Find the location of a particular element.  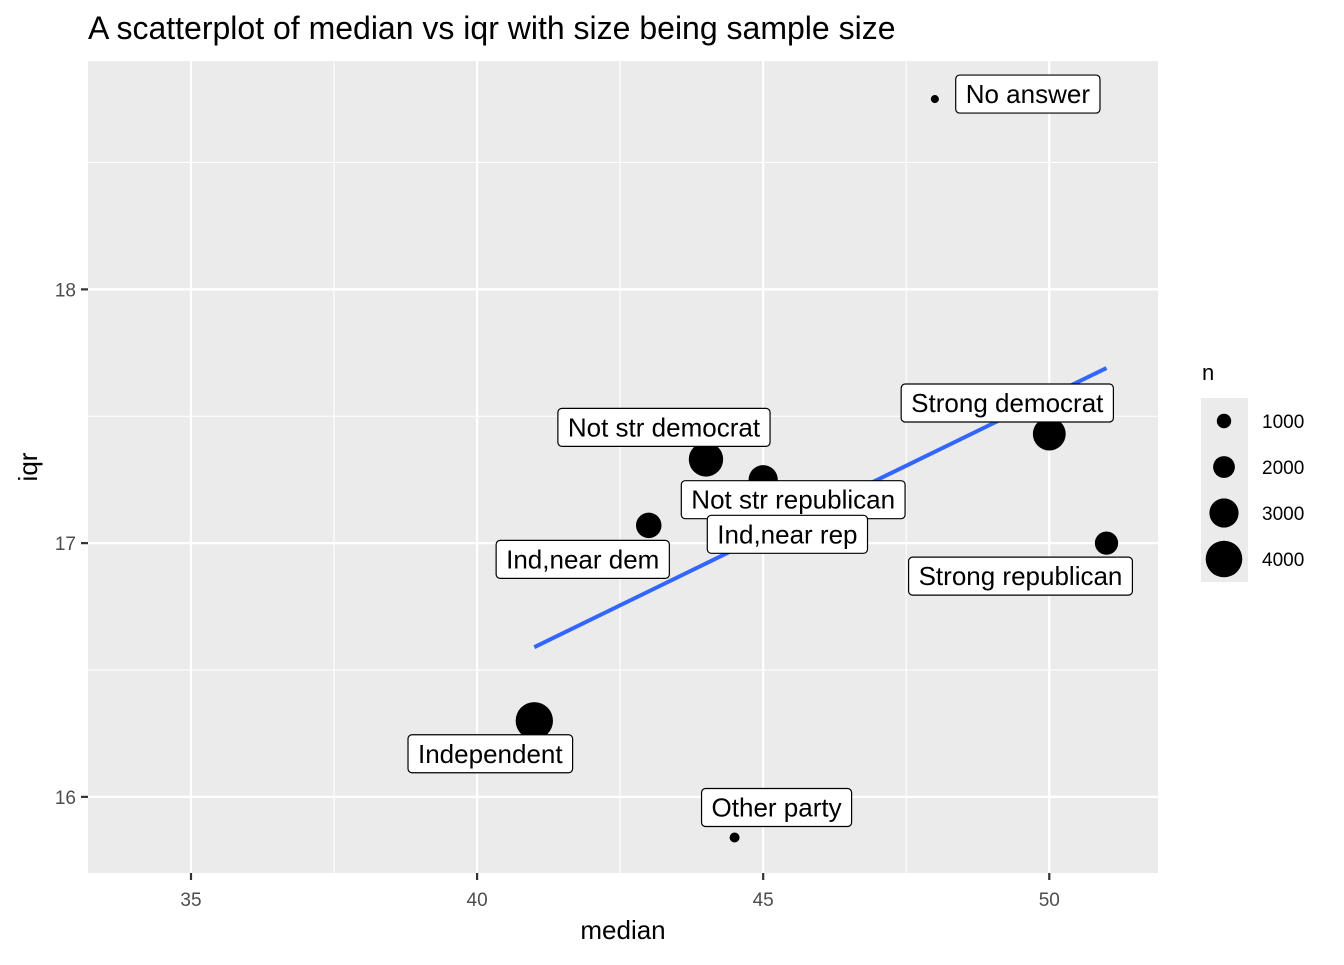

point-label: Ind,near rep is located at coordinates (787, 534).